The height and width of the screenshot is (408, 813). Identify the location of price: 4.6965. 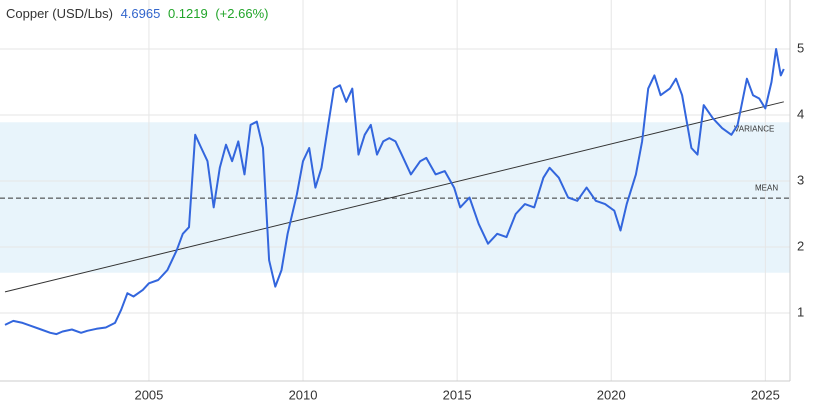
(140, 13).